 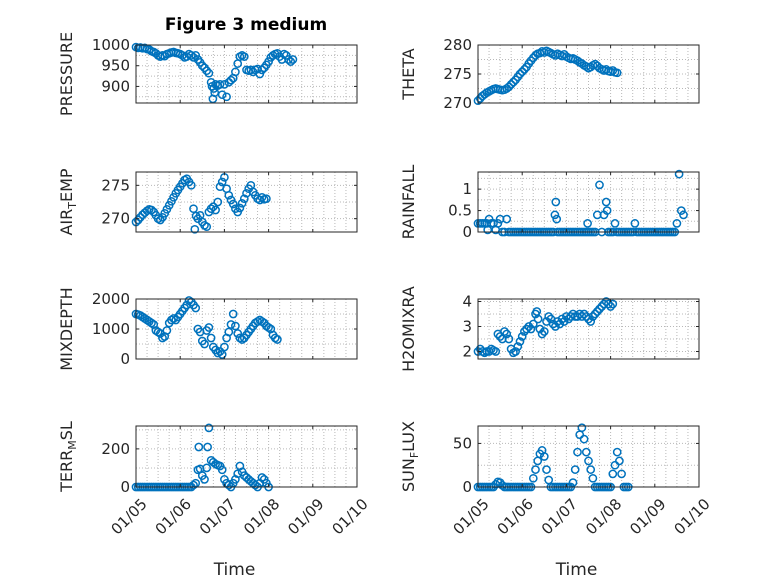 What do you see at coordinates (467, 302) in the screenshot?
I see `y-tick-label: 4` at bounding box center [467, 302].